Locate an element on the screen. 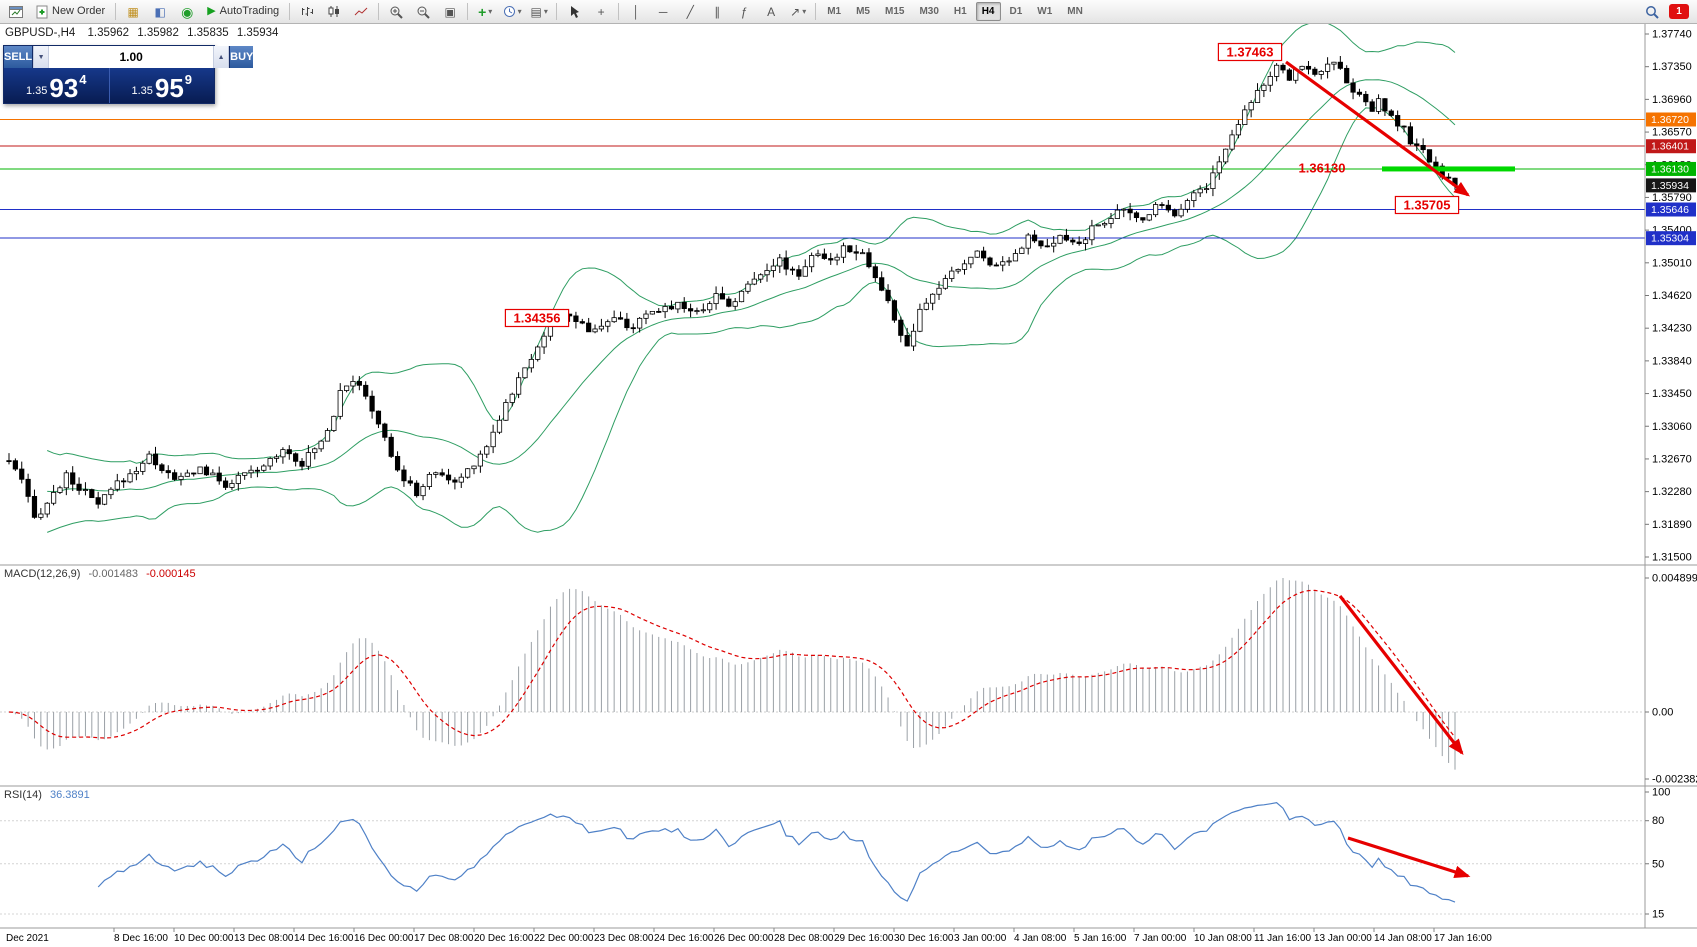  svg-text: -0.002382 is located at coordinates (1674, 780).